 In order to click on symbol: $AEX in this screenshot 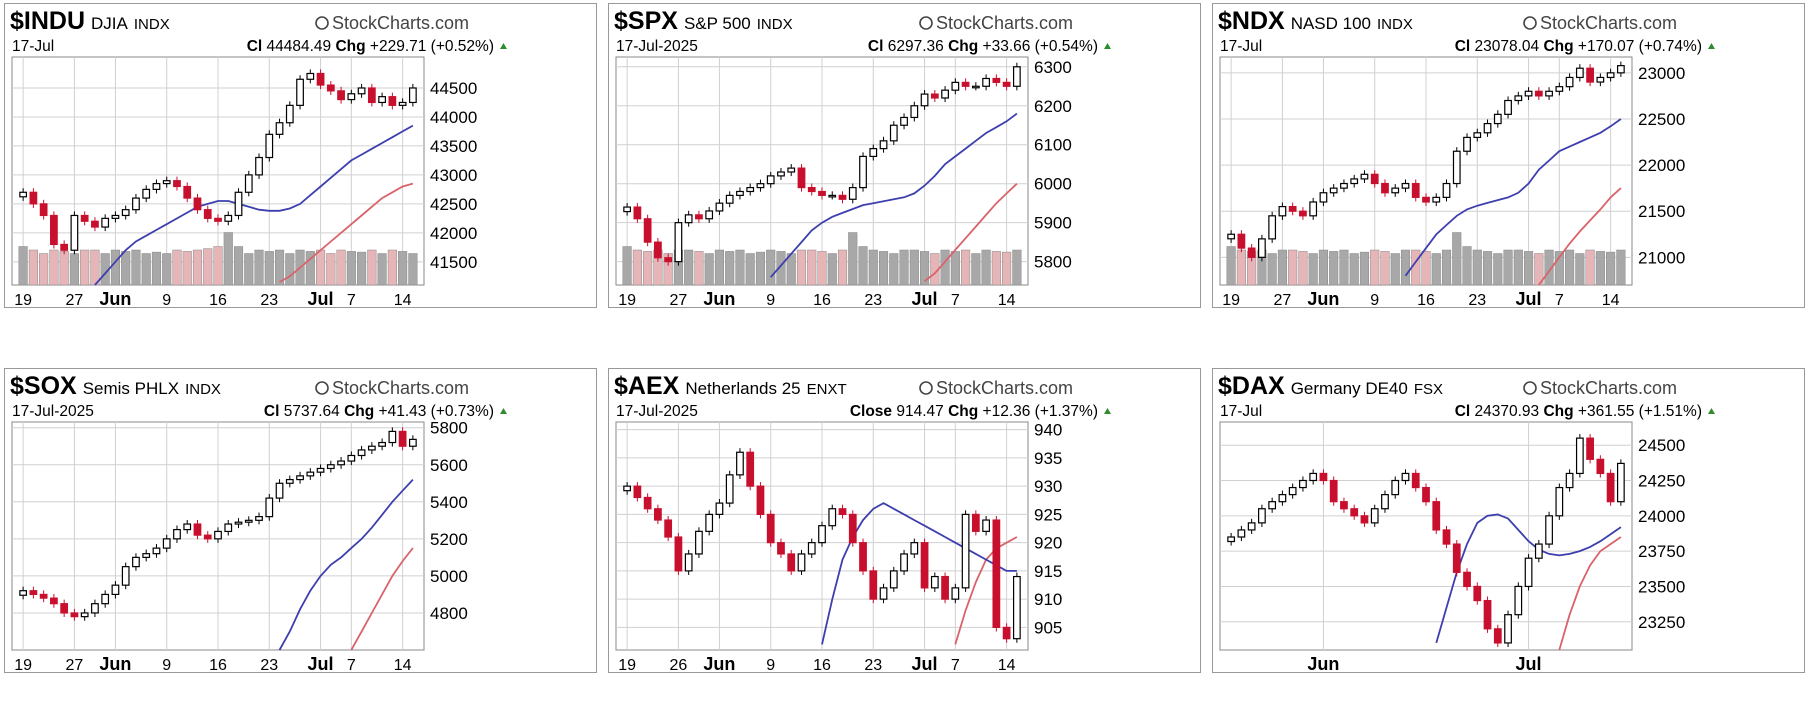, I will do `click(647, 386)`.